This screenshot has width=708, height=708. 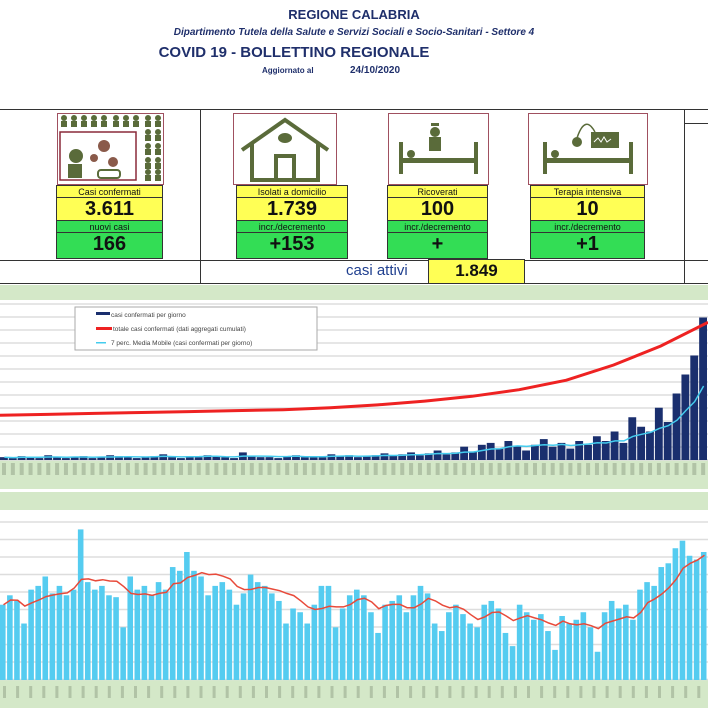 What do you see at coordinates (110, 149) in the screenshot?
I see `people-virus-icon` at bounding box center [110, 149].